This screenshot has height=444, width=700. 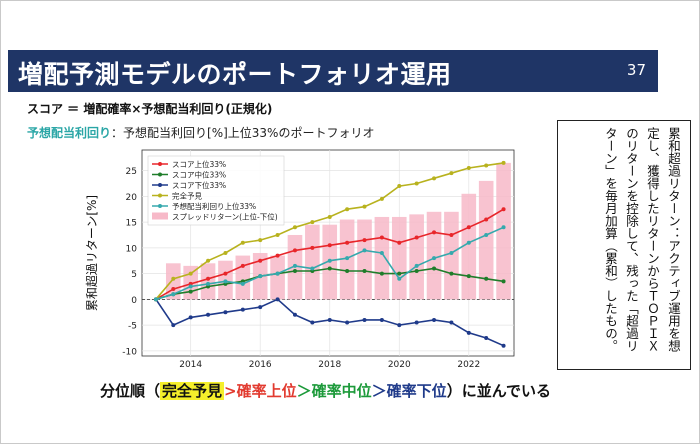 I want to click on legend-label: スプレッドリターン(上位-下位), so click(x=225, y=217).